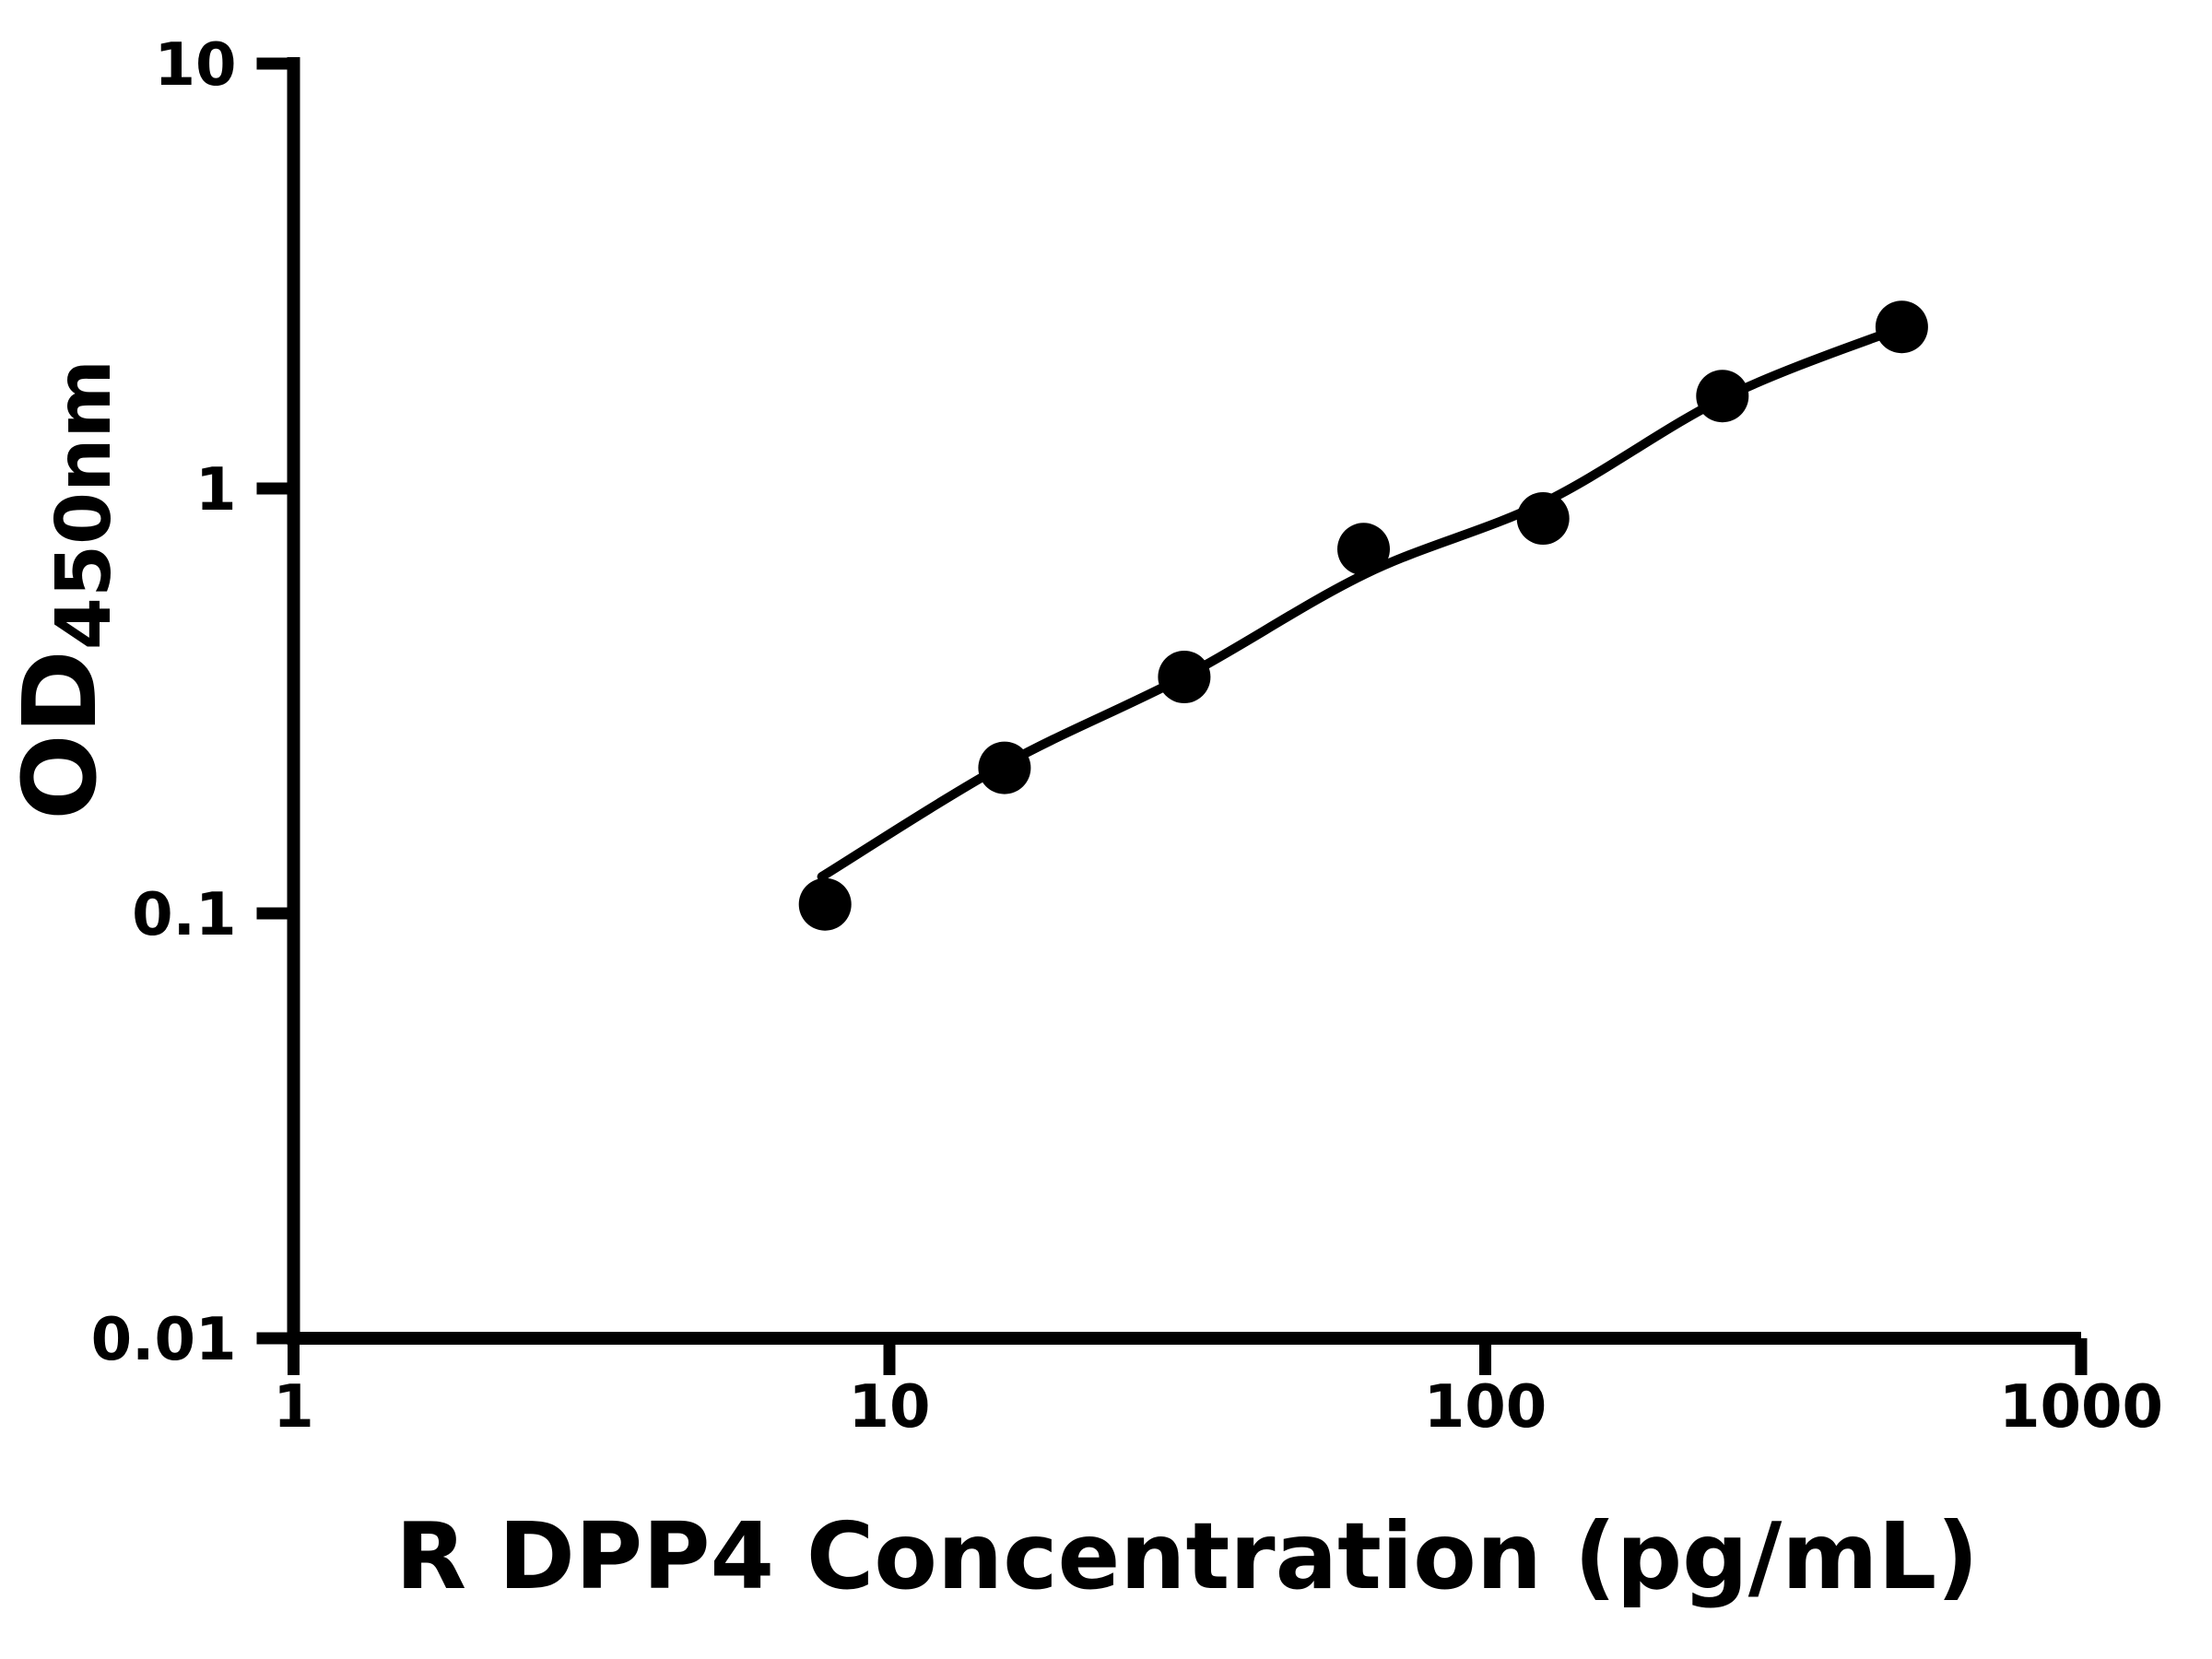  What do you see at coordinates (60, 735) in the screenshot?
I see `y-axis-title-main: OD` at bounding box center [60, 735].